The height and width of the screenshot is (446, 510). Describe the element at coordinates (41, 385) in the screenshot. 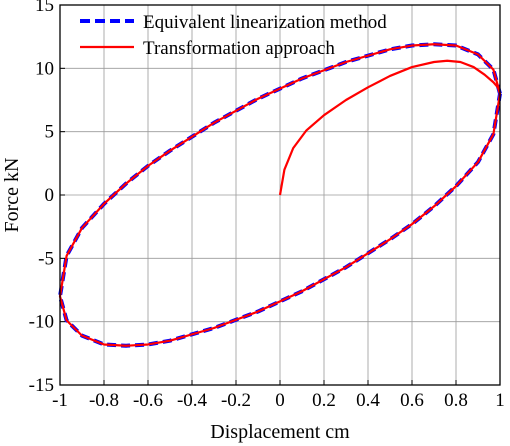

I see `y-tick-label: -15` at that location.